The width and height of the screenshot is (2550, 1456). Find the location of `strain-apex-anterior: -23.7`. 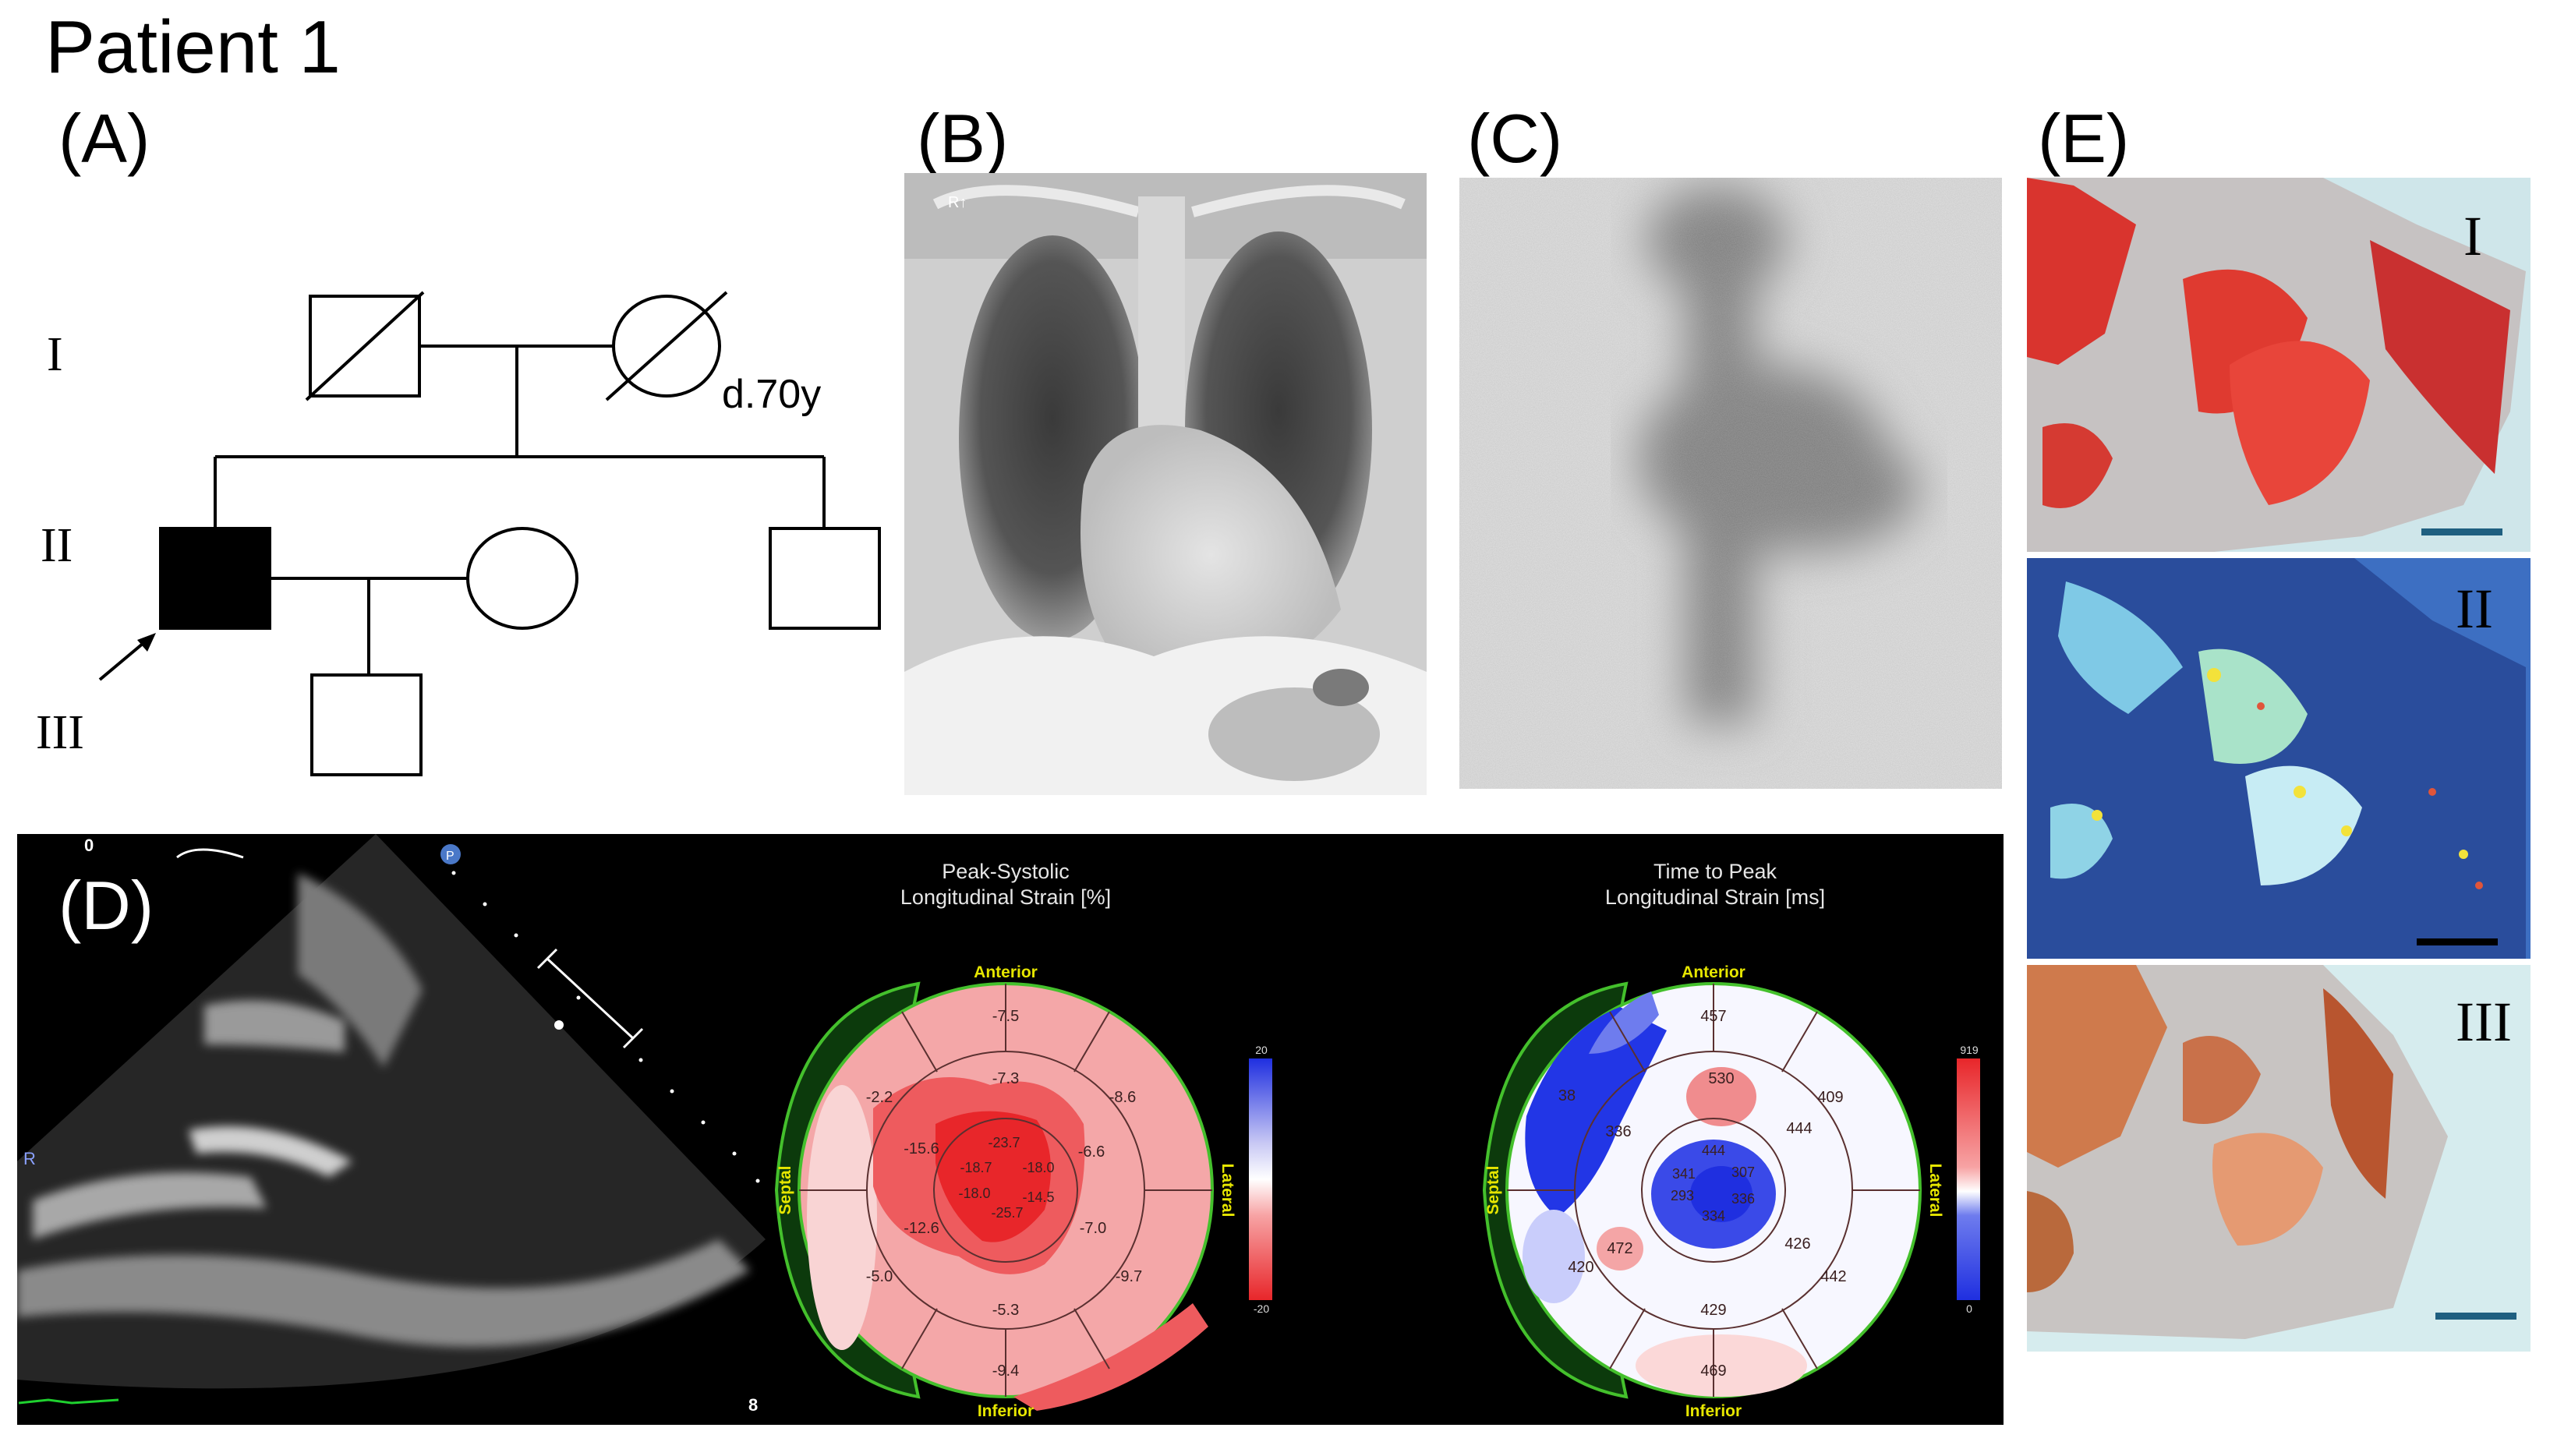

strain-apex-anterior: -23.7 is located at coordinates (1004, 1142).